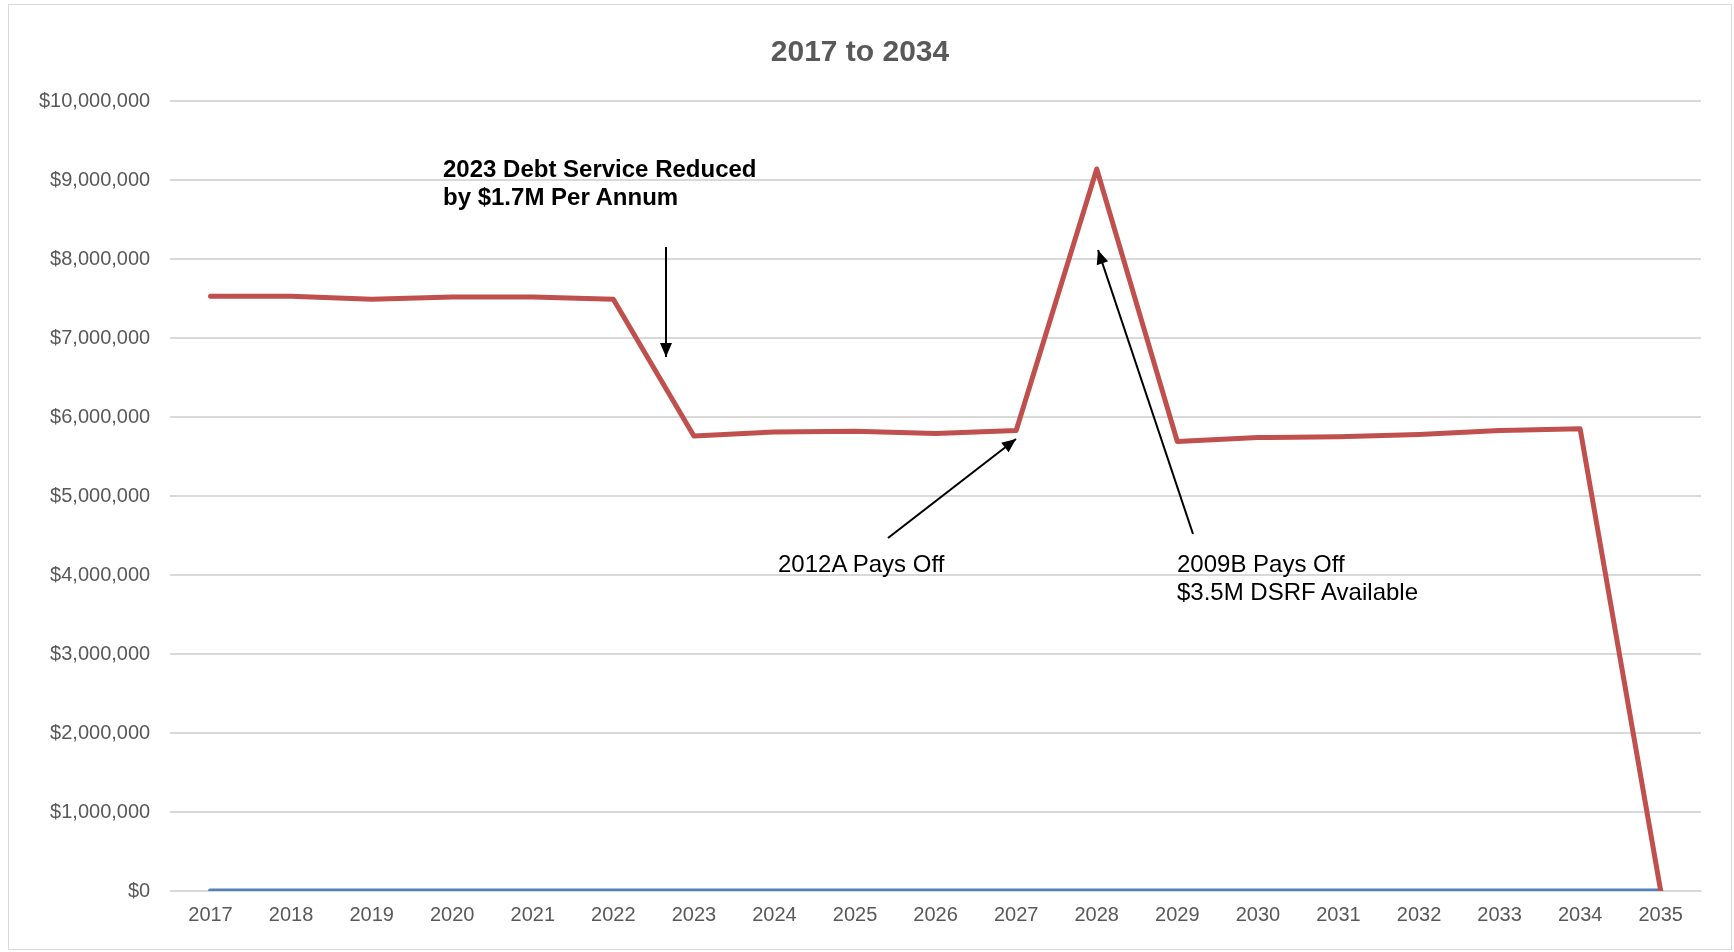 The width and height of the screenshot is (1734, 952). What do you see at coordinates (210, 913) in the screenshot?
I see `x-tick-label: 2017` at bounding box center [210, 913].